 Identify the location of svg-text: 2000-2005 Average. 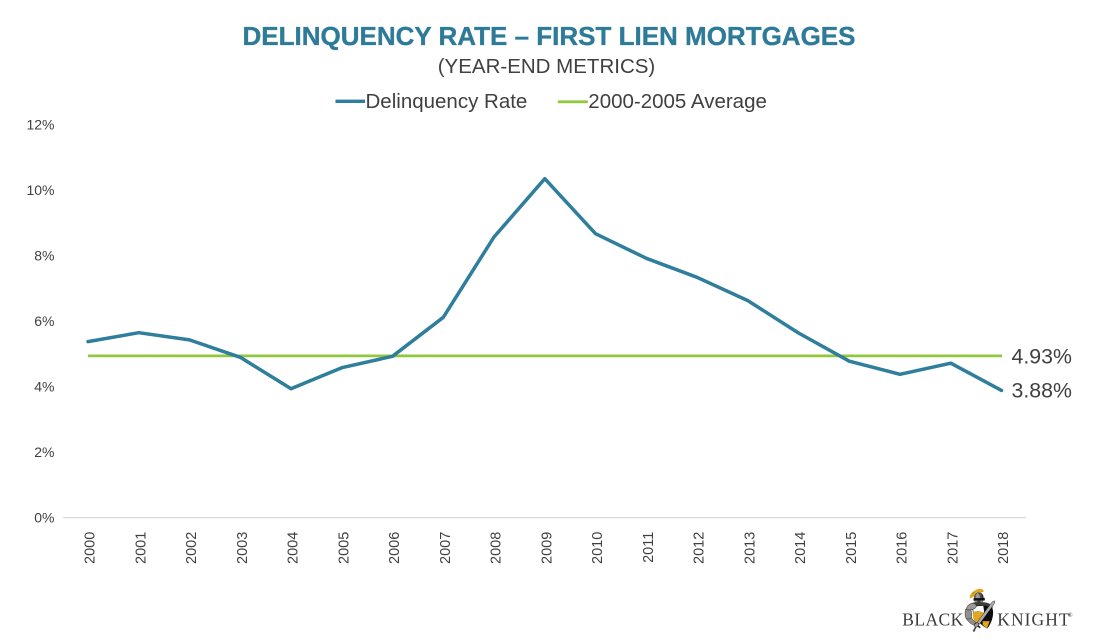
(677, 101).